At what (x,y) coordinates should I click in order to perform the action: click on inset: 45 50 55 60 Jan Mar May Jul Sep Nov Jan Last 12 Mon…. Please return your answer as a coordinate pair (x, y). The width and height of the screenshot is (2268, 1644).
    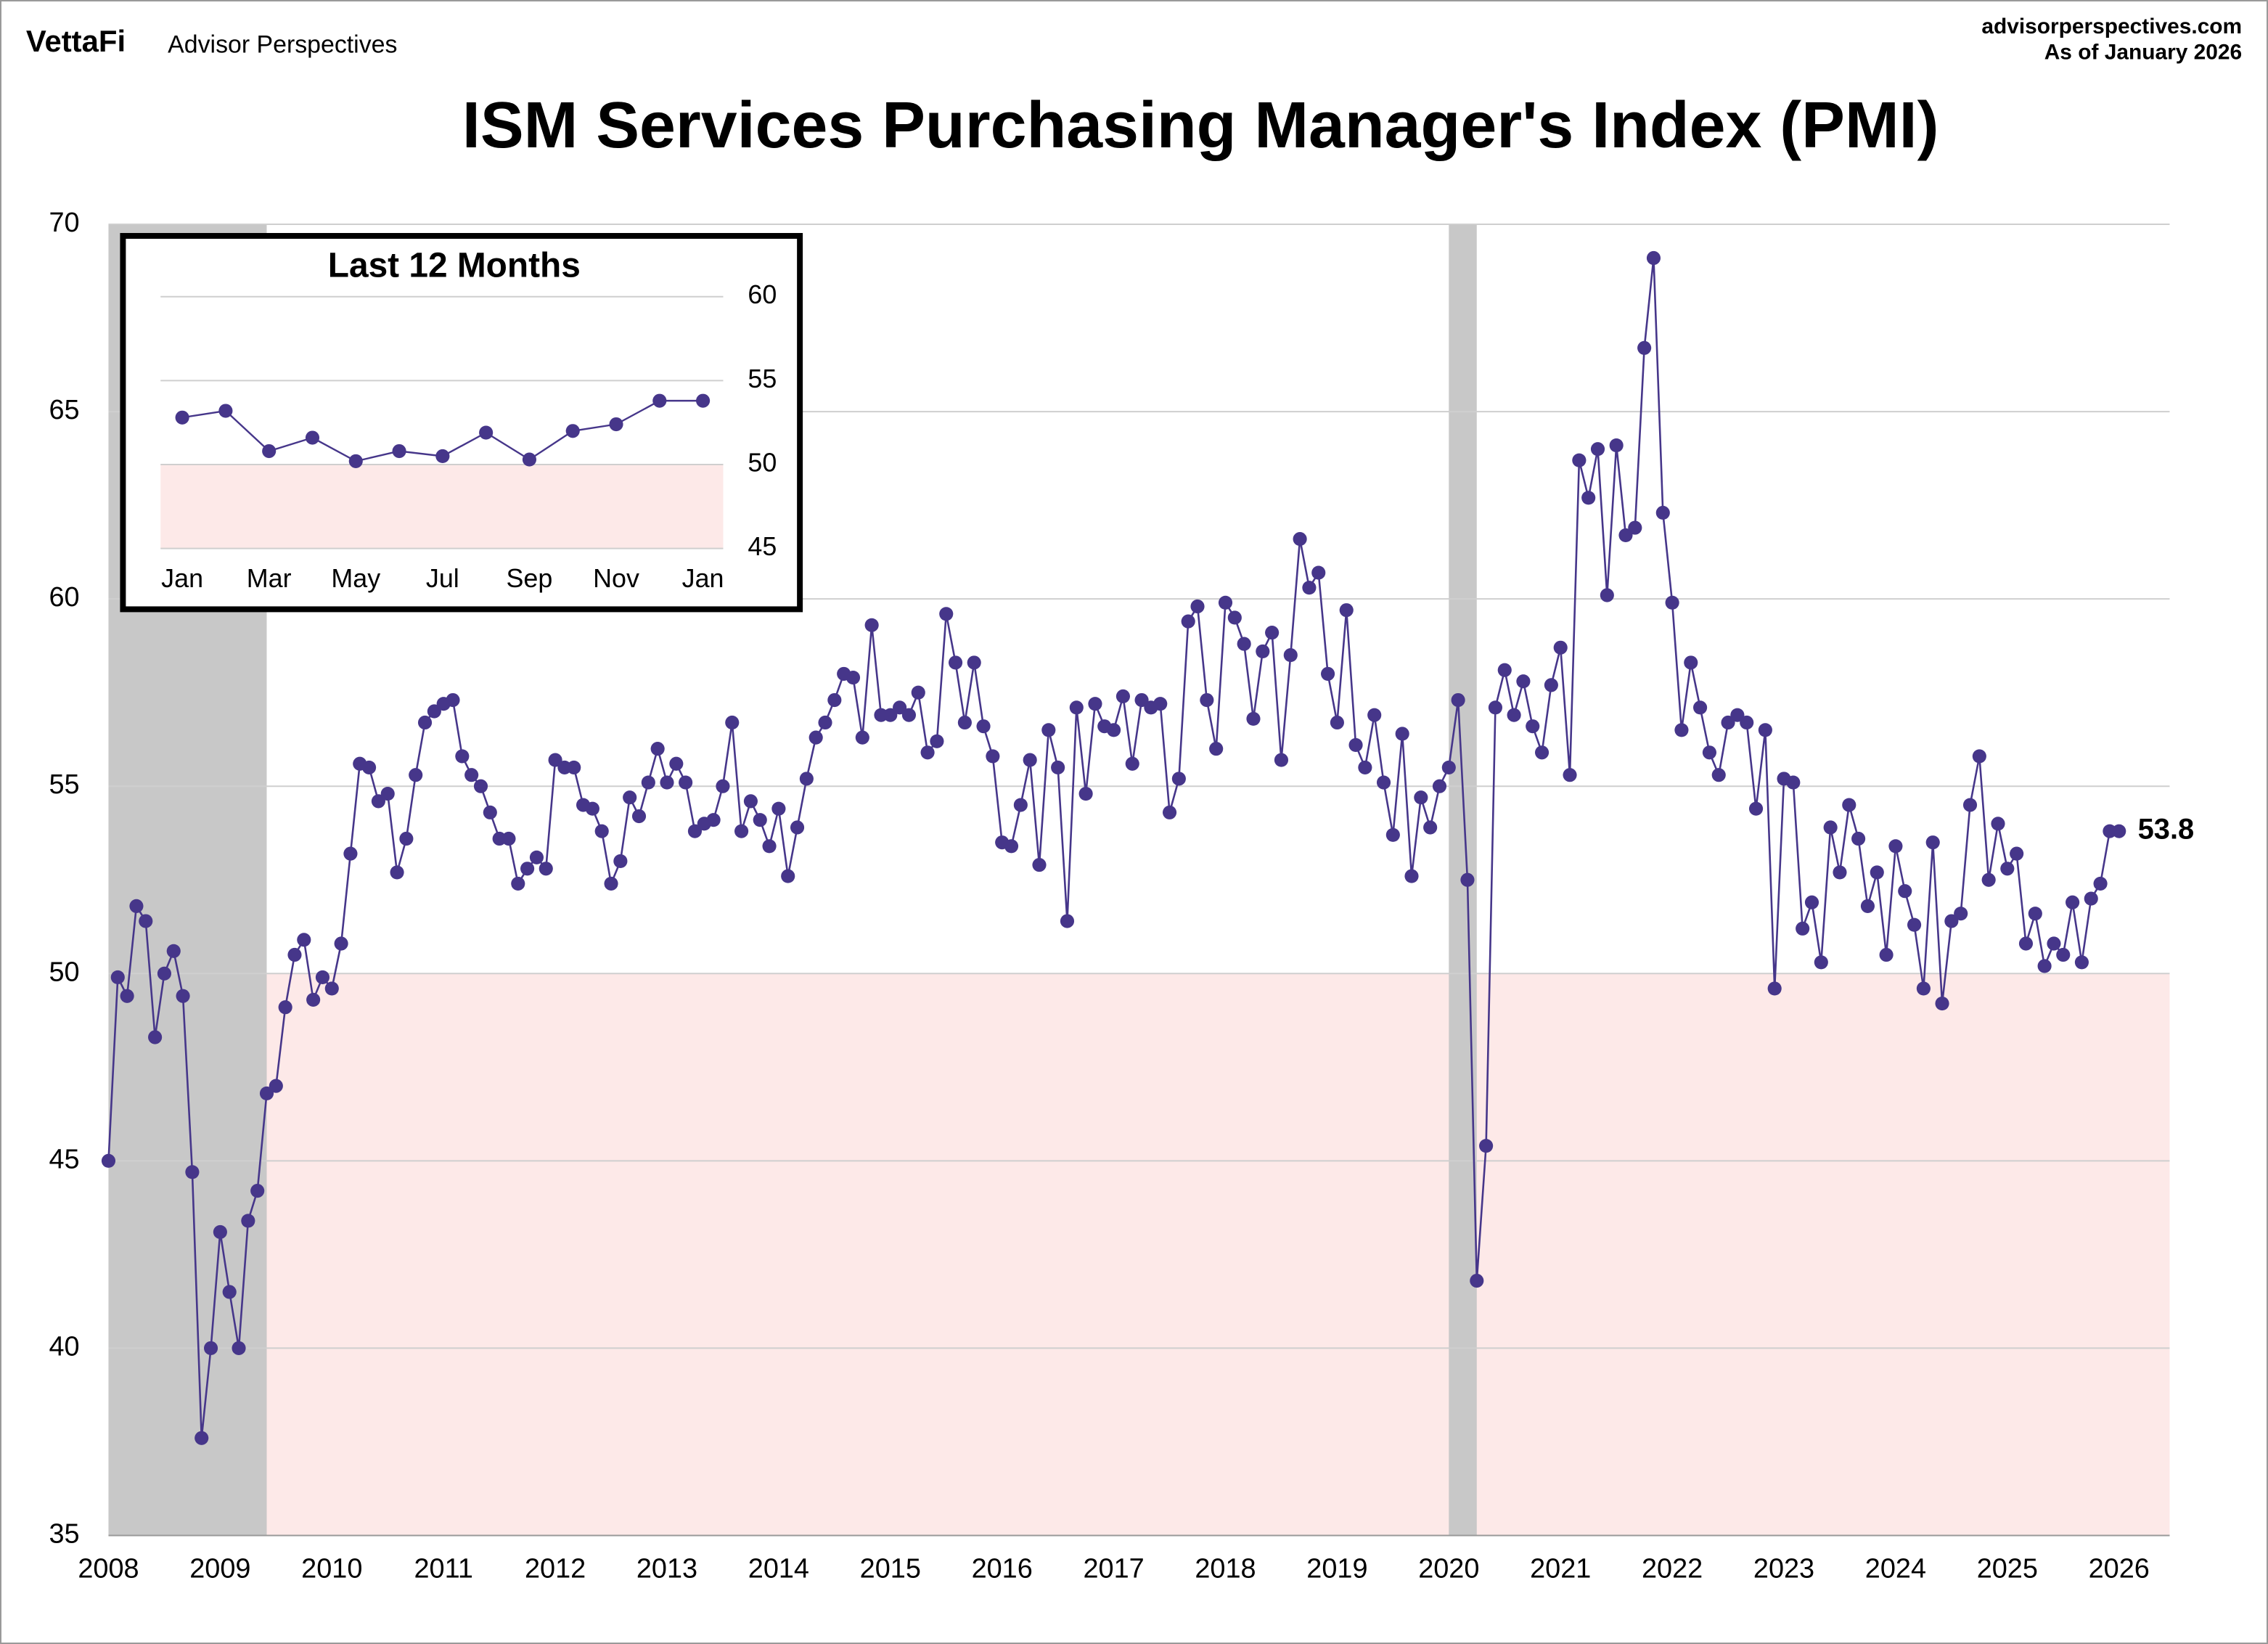
    Looking at the image, I should click on (461, 423).